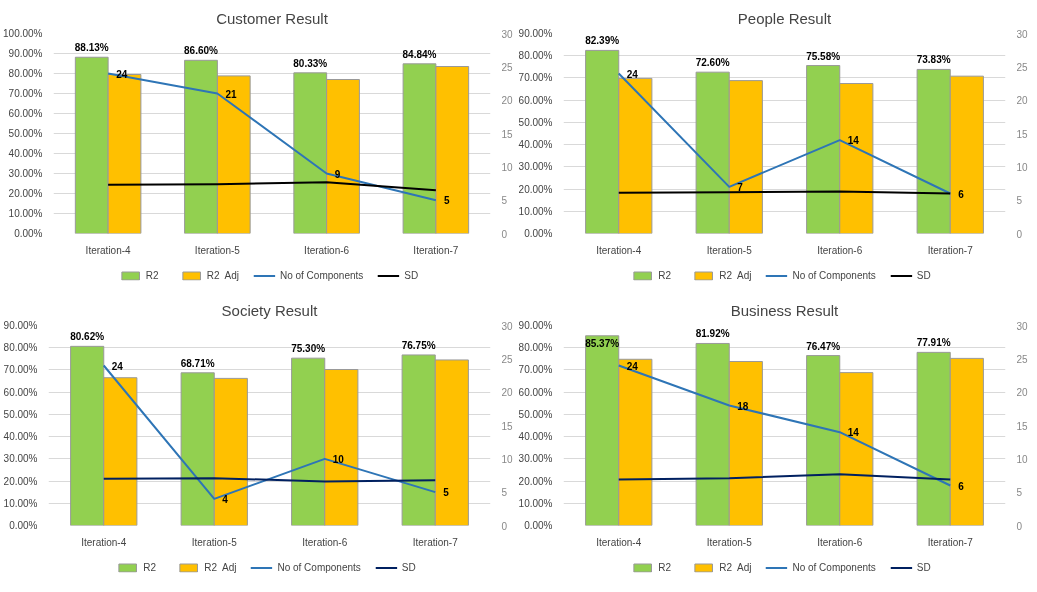  What do you see at coordinates (419, 54) in the screenshot?
I see `data-label: 84.84%` at bounding box center [419, 54].